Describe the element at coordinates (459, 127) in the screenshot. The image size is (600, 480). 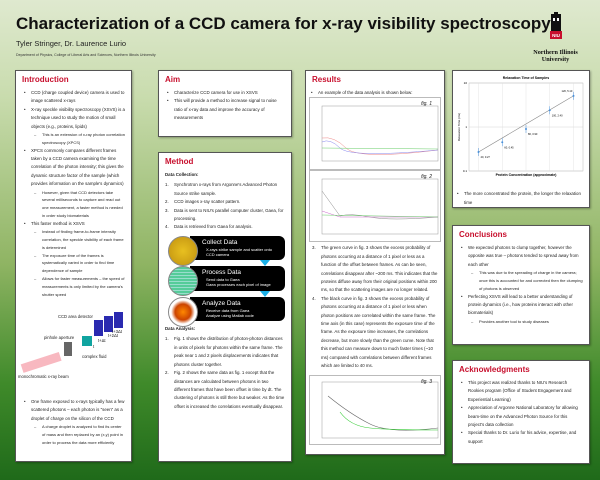
I see `y-axis-label: Relaxation Time (ms)` at that location.